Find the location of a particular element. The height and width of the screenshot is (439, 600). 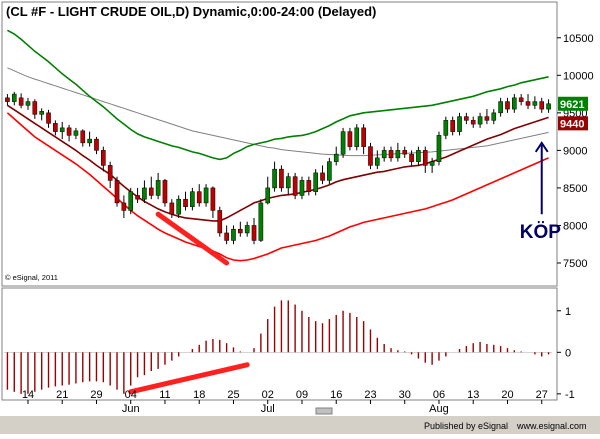

x-tick-label: 21 is located at coordinates (62, 395).